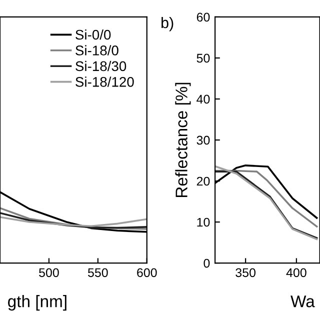 This screenshot has height=320, width=320. Describe the element at coordinates (101, 66) in the screenshot. I see `legend-label: Si-18/30` at that location.